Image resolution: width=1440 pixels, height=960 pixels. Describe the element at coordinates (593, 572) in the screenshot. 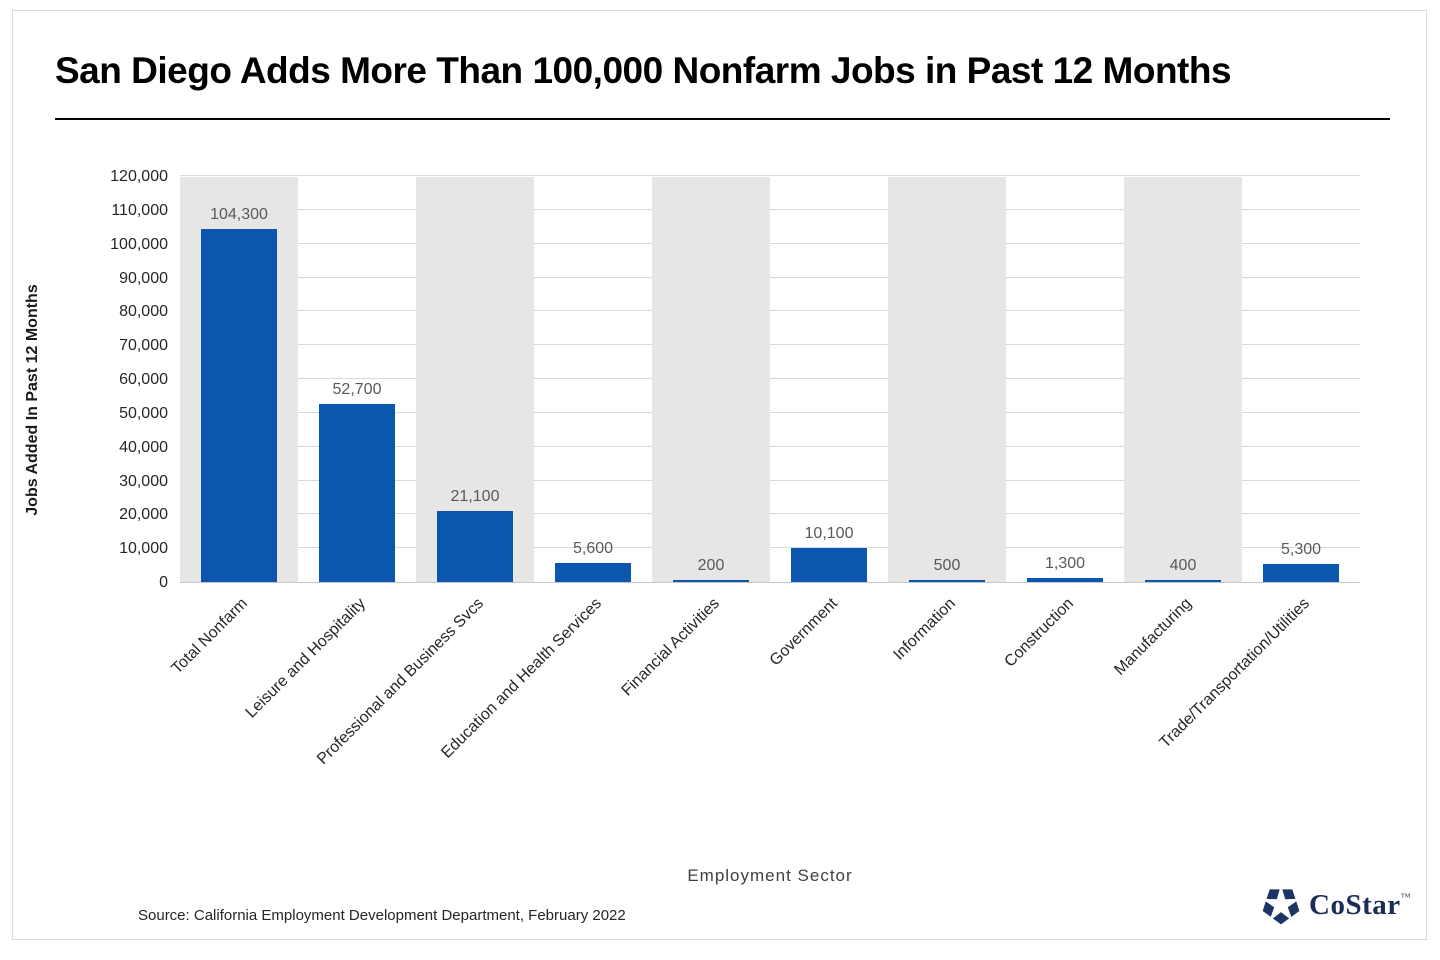

I see `bar-education-and-health-services` at that location.